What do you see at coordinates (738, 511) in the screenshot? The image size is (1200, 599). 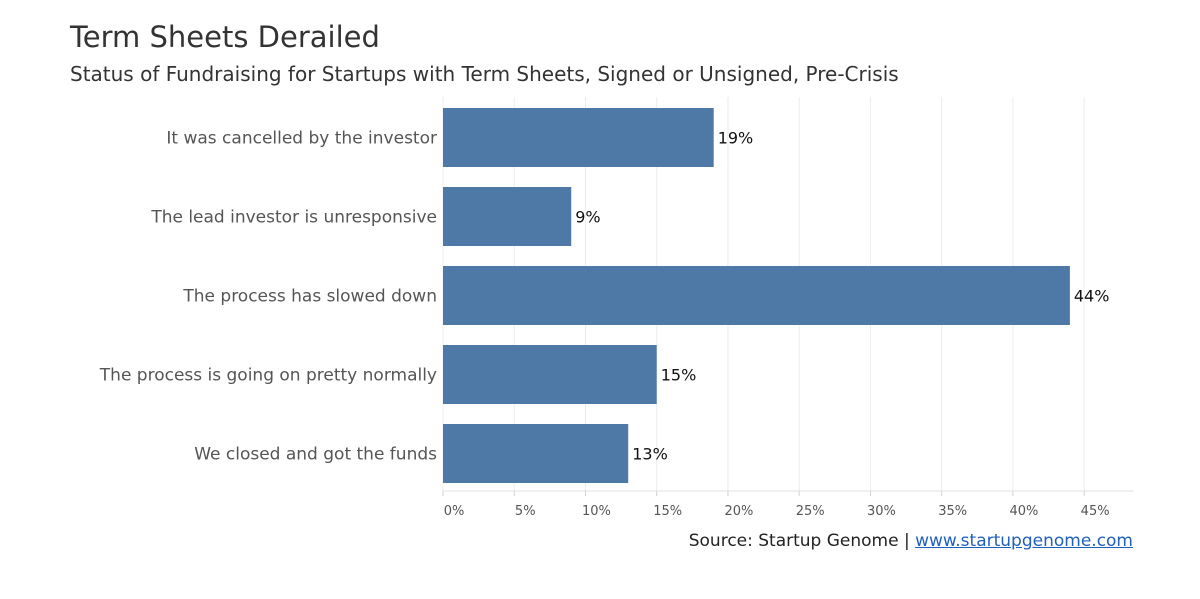 I see `x-tick-label: 20%` at bounding box center [738, 511].